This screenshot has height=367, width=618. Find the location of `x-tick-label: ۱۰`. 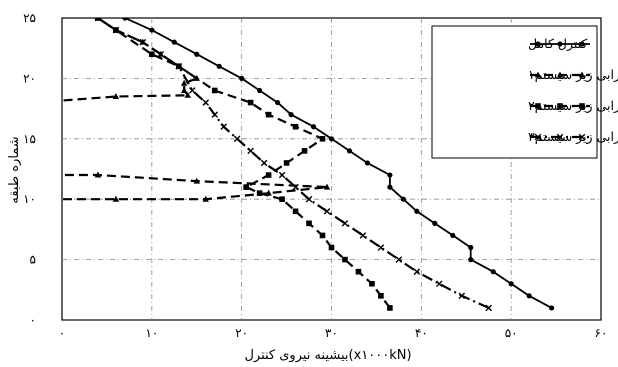

x-tick-label: ۱۰ is located at coordinates (151, 333).